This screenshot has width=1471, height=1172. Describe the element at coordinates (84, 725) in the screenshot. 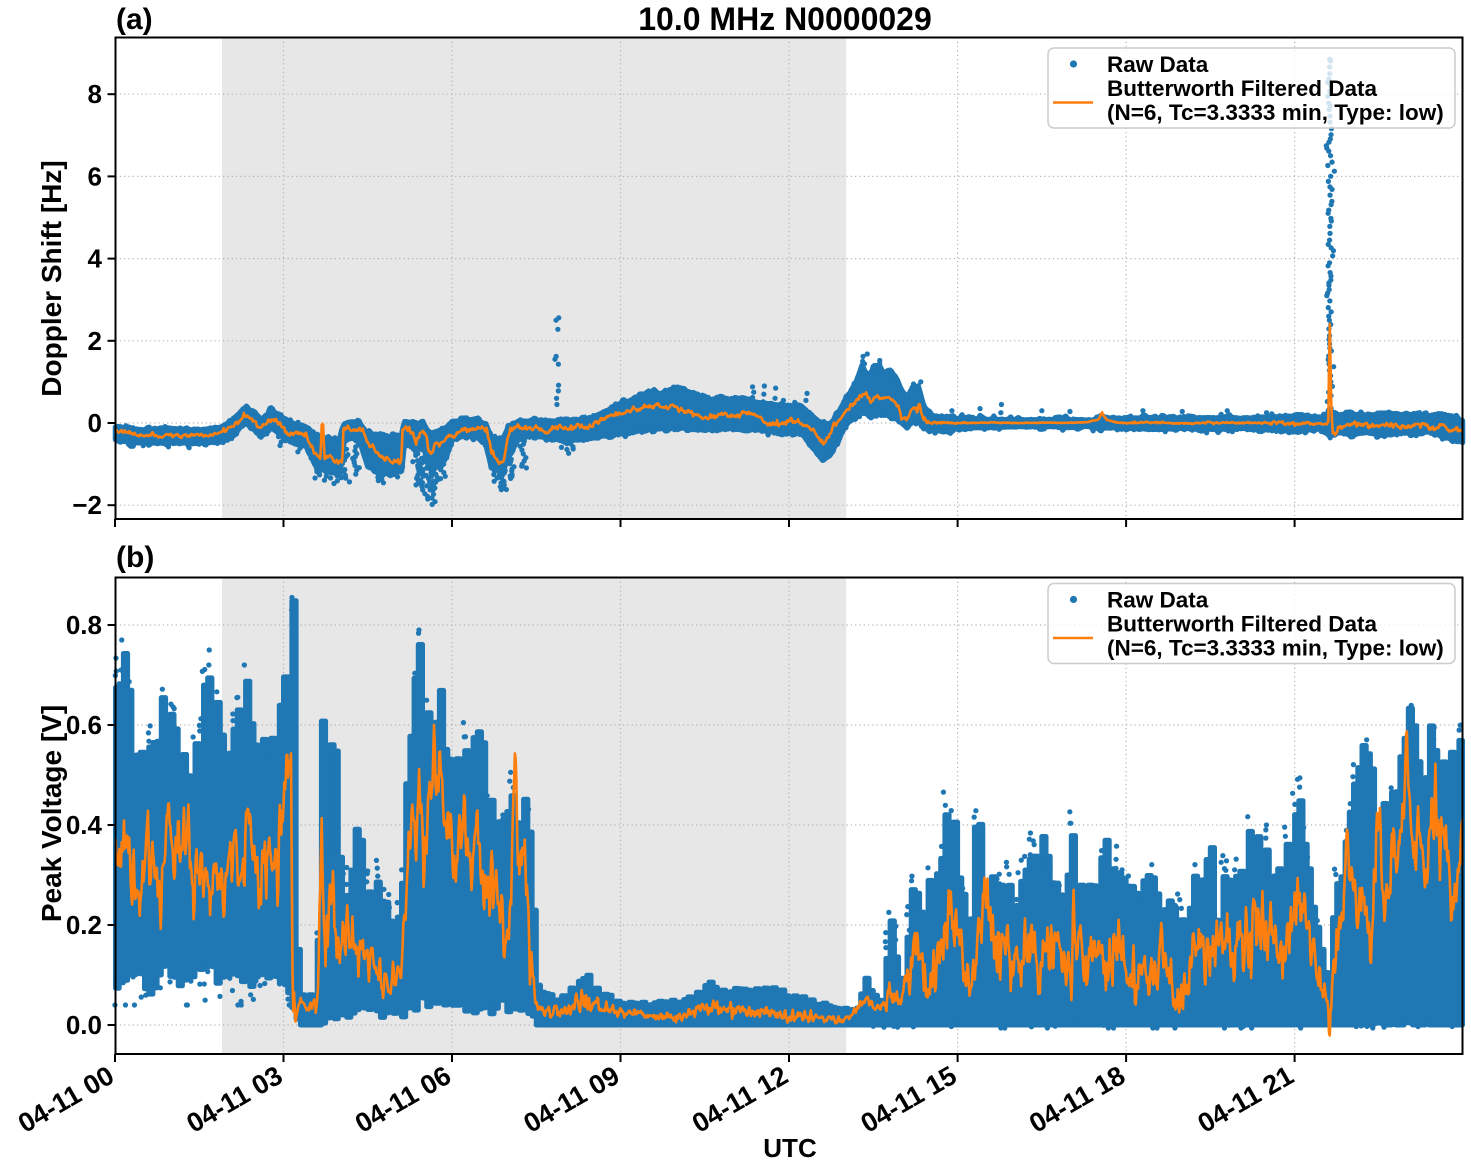

I see `svg-text: 0.6` at that location.